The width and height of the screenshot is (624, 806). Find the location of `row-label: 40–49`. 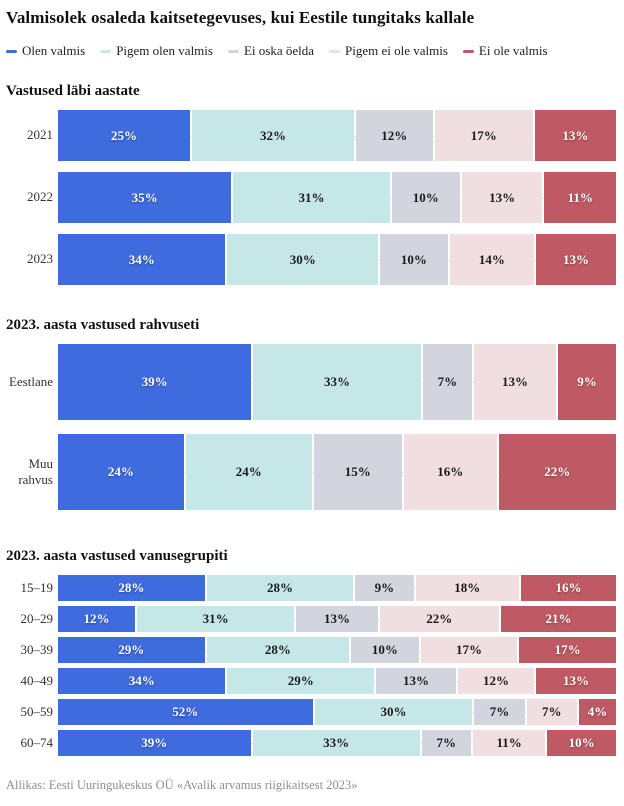

row-label: 40–49 is located at coordinates (37, 680).